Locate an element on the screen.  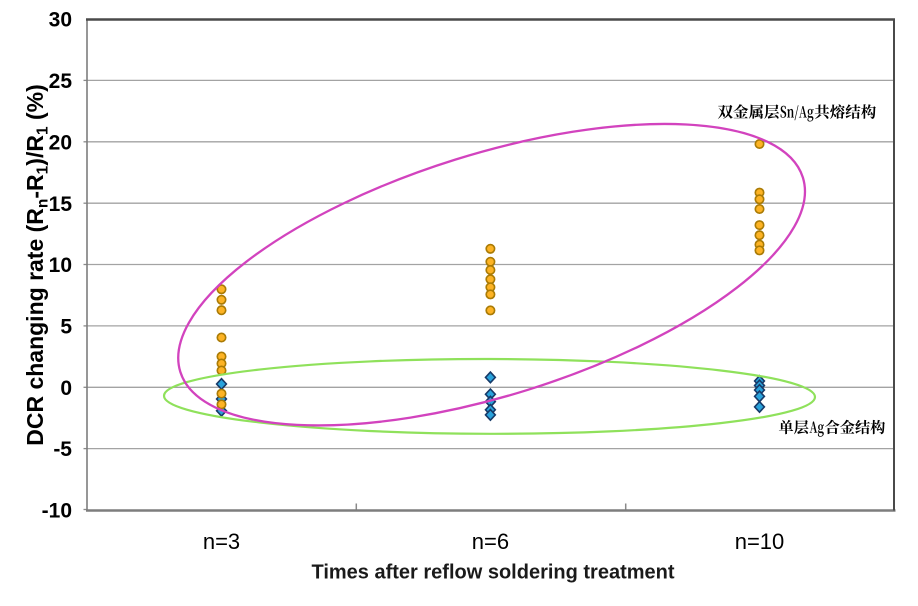
svg-text: 5 is located at coordinates (66, 327).